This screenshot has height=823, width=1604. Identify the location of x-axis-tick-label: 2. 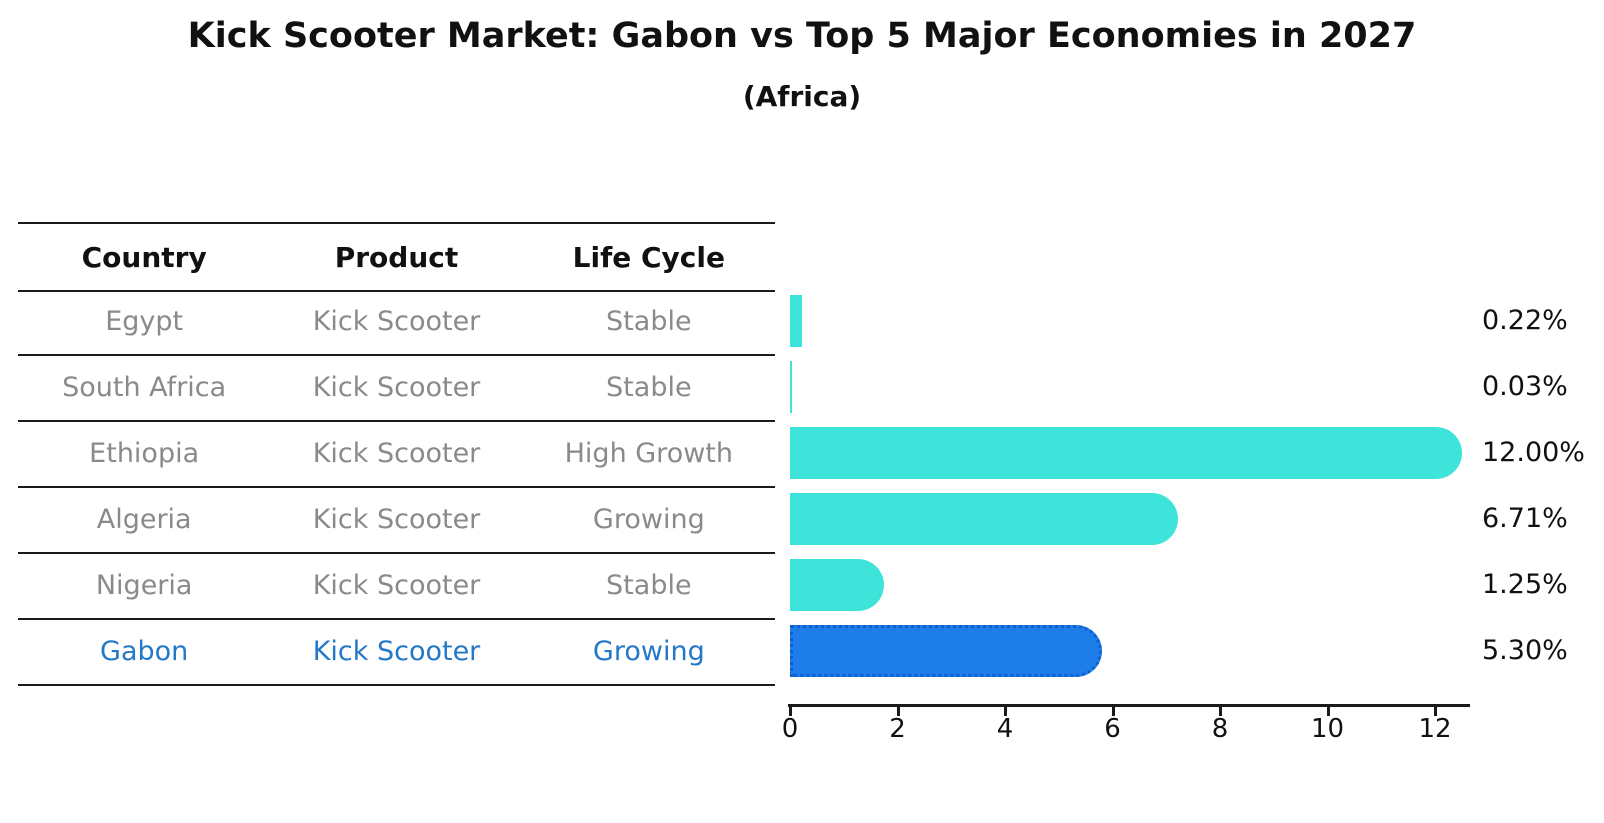
(897, 729).